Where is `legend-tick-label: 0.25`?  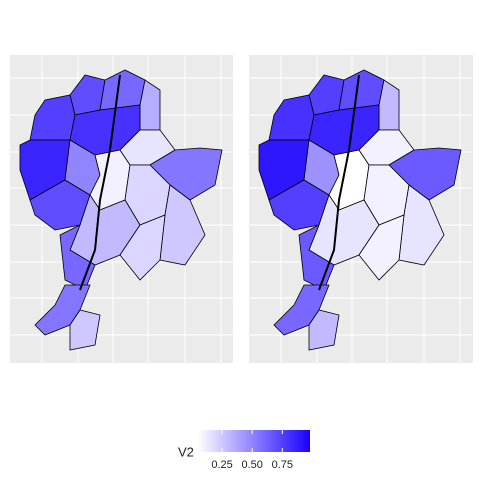
legend-tick-label: 0.25 is located at coordinates (221, 465).